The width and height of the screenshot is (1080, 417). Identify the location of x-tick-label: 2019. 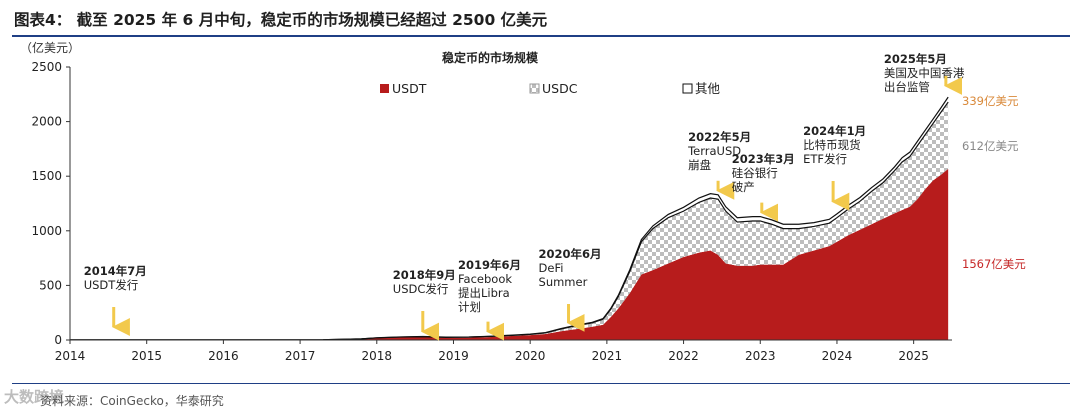
(453, 356).